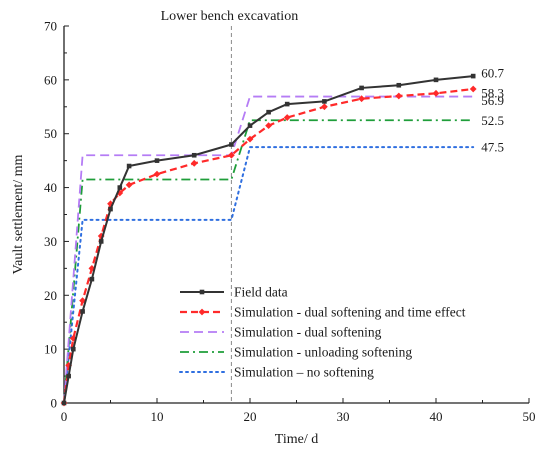 Image resolution: width=550 pixels, height=462 pixels. I want to click on x-axis-title: Time/ d, so click(296, 439).